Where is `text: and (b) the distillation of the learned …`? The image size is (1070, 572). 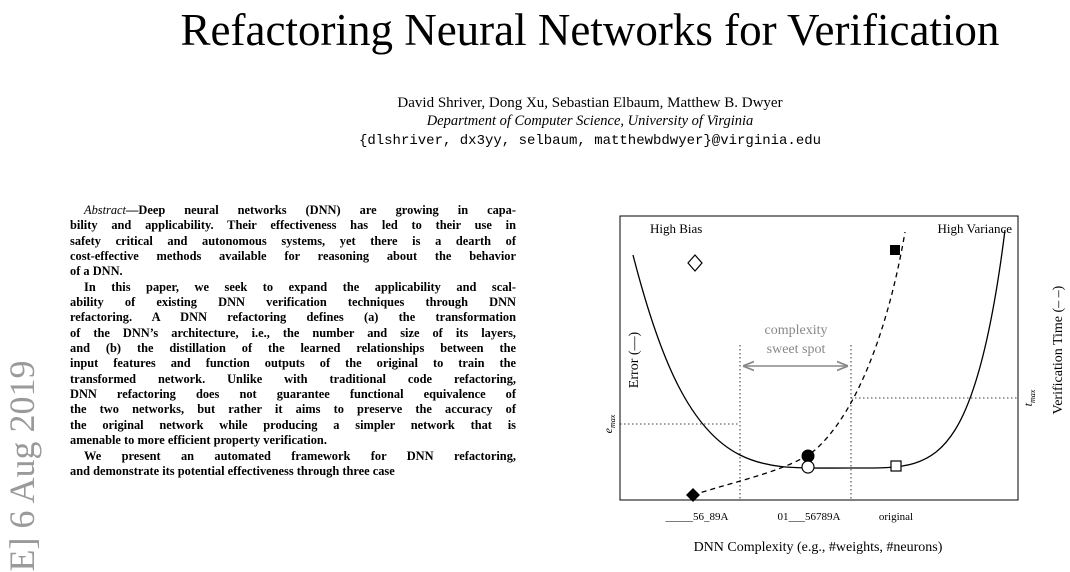 text: and (b) the distillation of the learned … is located at coordinates (293, 348).